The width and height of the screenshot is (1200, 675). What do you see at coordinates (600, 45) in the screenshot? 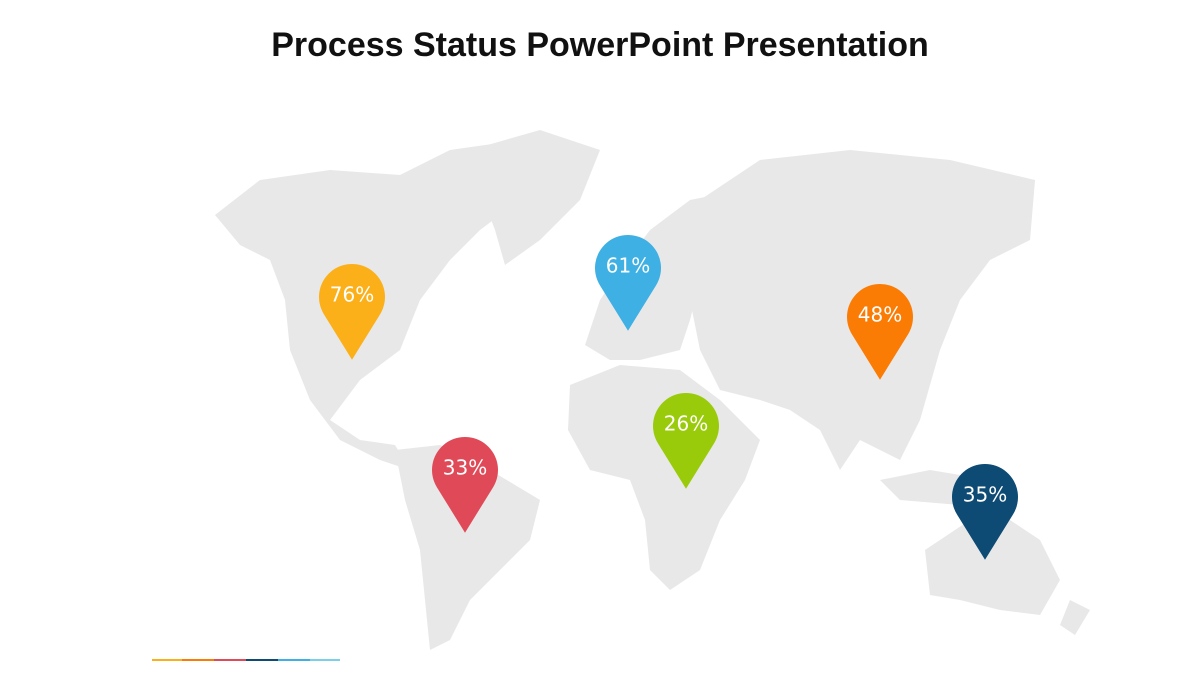
I see `title: Process Status PowerPoint Presentation` at bounding box center [600, 45].